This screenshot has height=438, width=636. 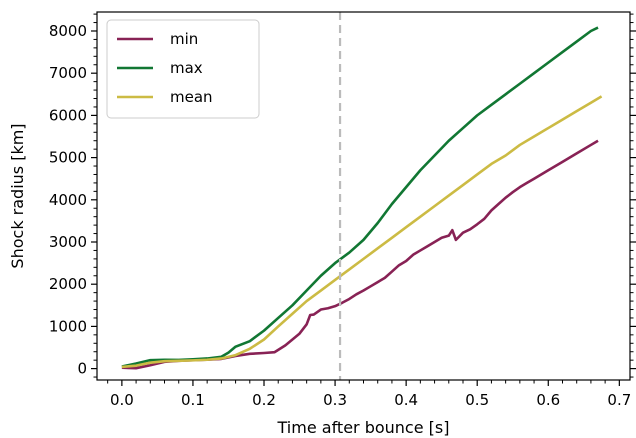 What do you see at coordinates (68, 200) in the screenshot?
I see `y-tick-label: 4000` at bounding box center [68, 200].